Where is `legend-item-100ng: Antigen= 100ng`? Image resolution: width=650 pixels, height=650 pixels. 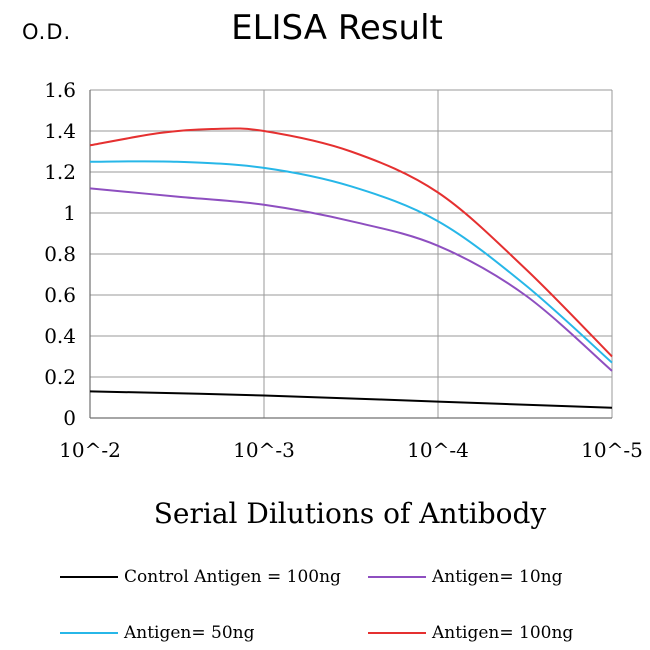
legend-item-100ng: Antigen= 100ng is located at coordinates (470, 633).